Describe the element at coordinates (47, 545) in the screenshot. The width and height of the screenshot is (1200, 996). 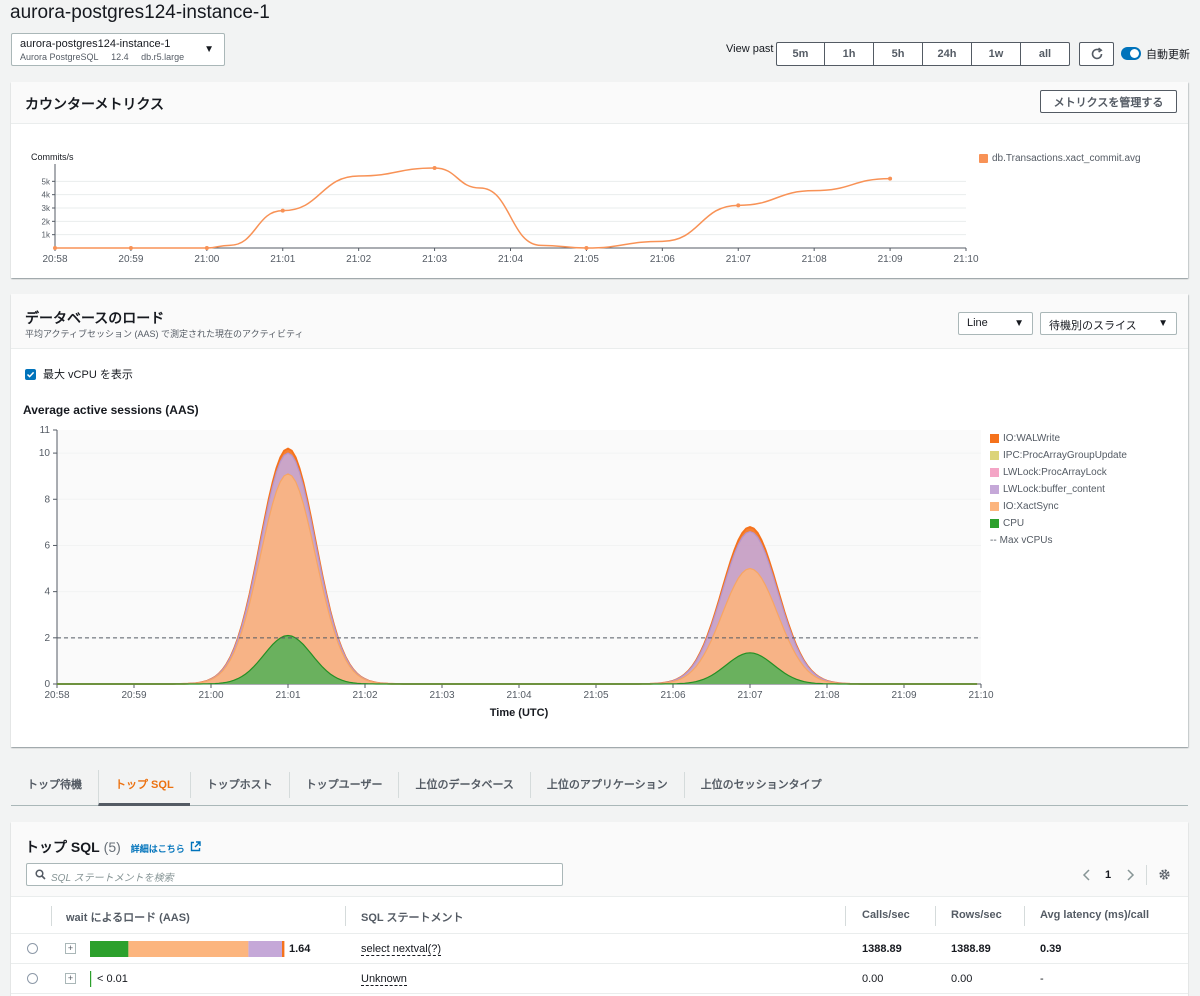
I see `y-tick-label: 6` at that location.